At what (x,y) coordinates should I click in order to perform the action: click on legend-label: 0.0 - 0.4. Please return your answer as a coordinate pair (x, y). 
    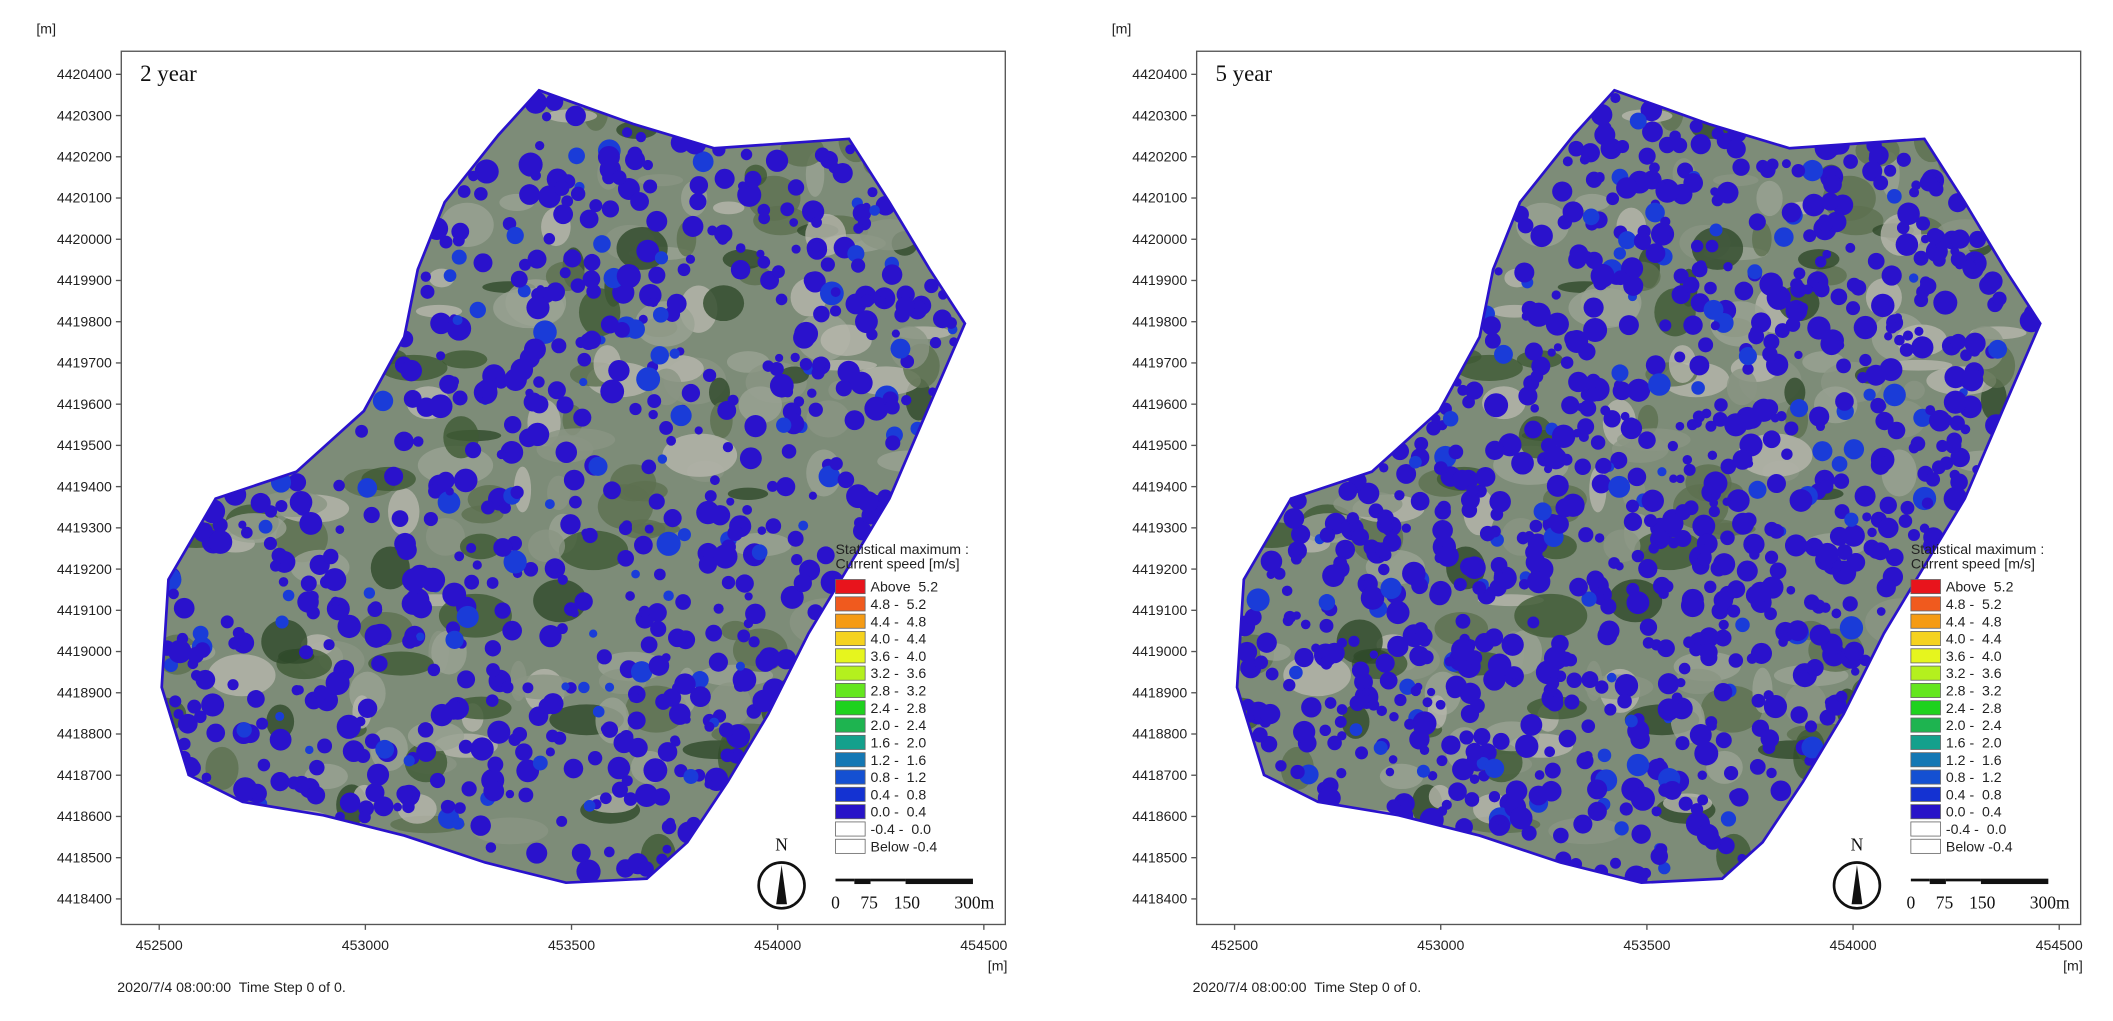
    Looking at the image, I should click on (899, 812).